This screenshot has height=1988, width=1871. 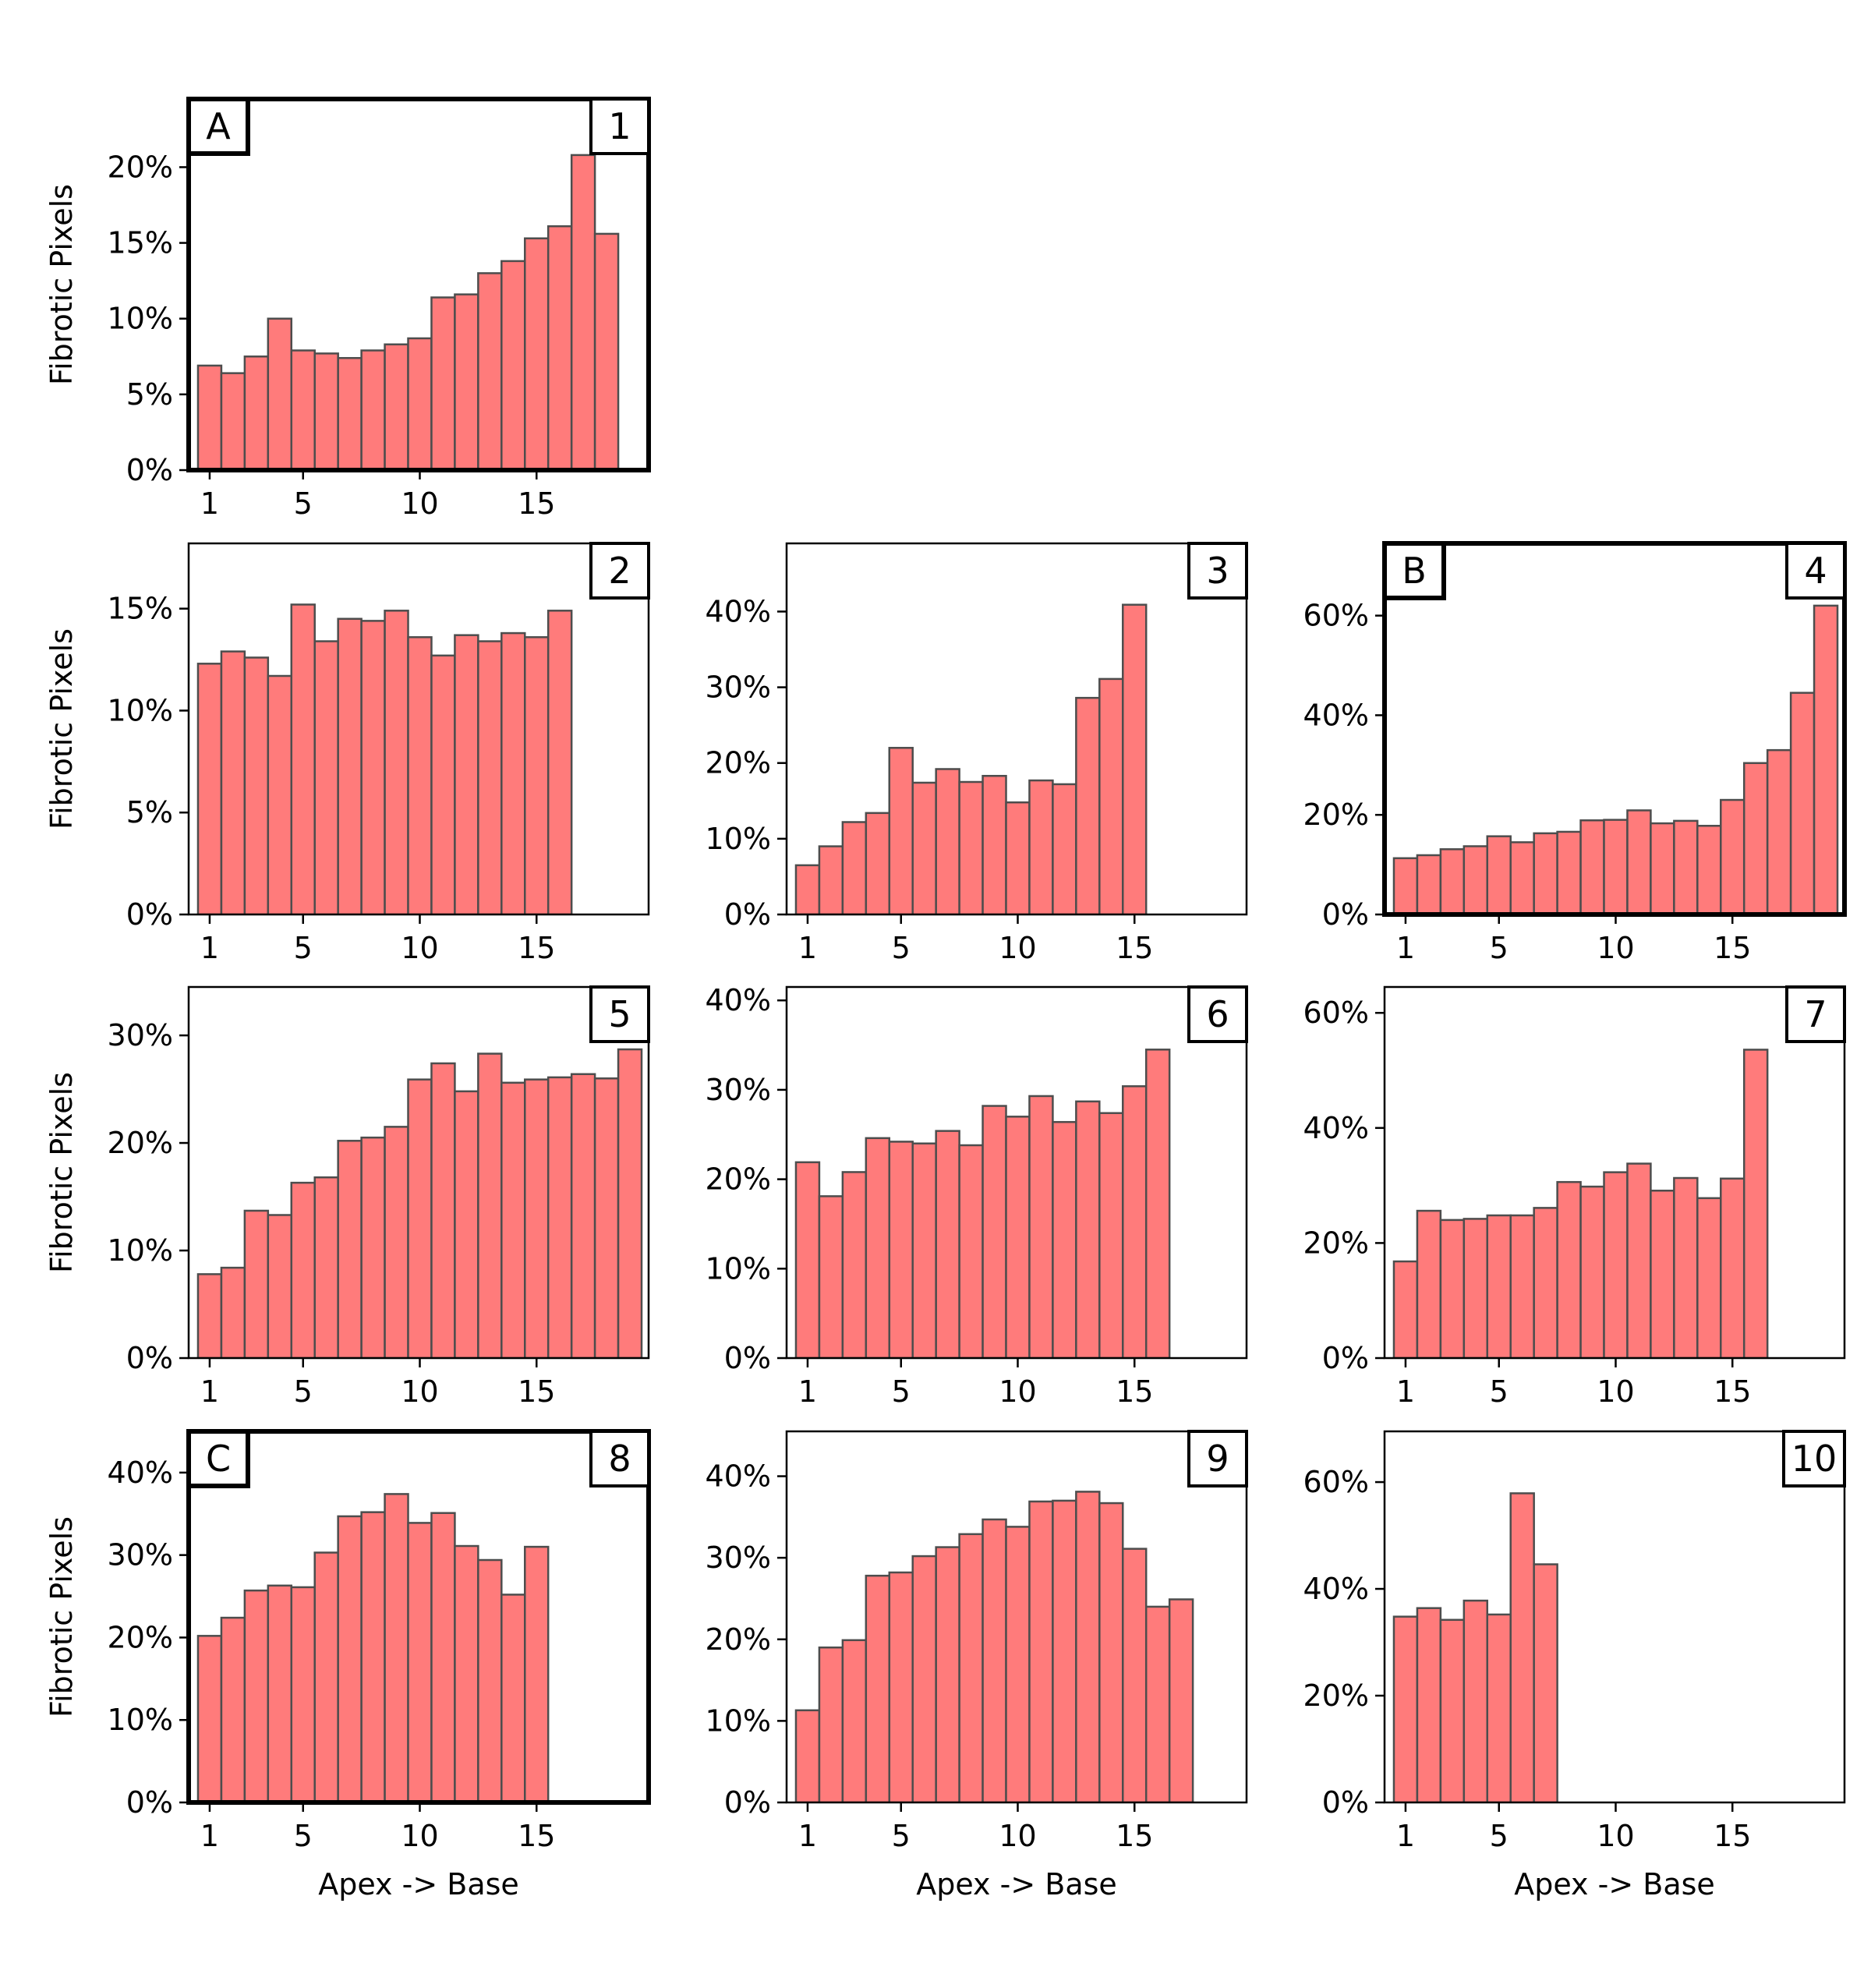 I want to click on panel-number: 8, so click(x=619, y=1459).